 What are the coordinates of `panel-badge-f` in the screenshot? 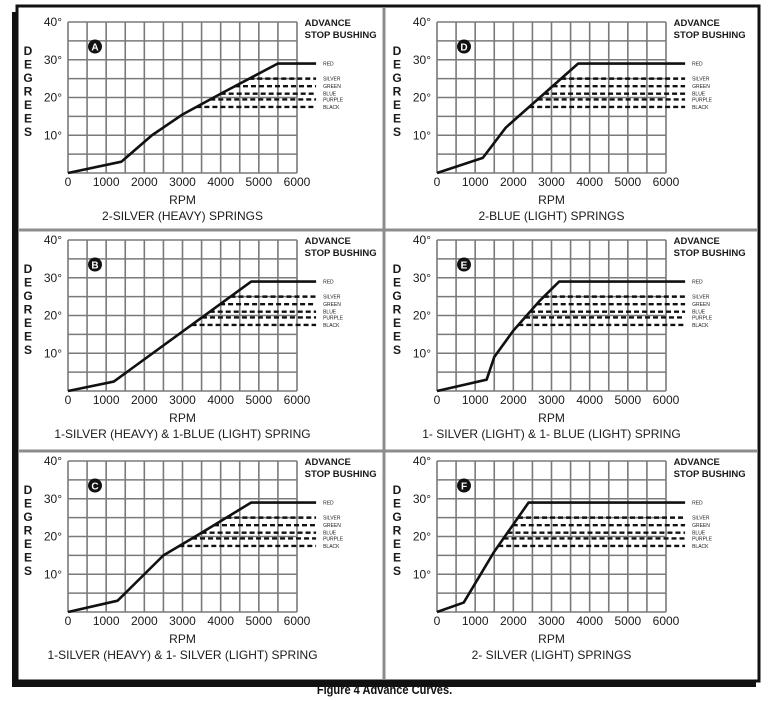 It's located at (464, 485).